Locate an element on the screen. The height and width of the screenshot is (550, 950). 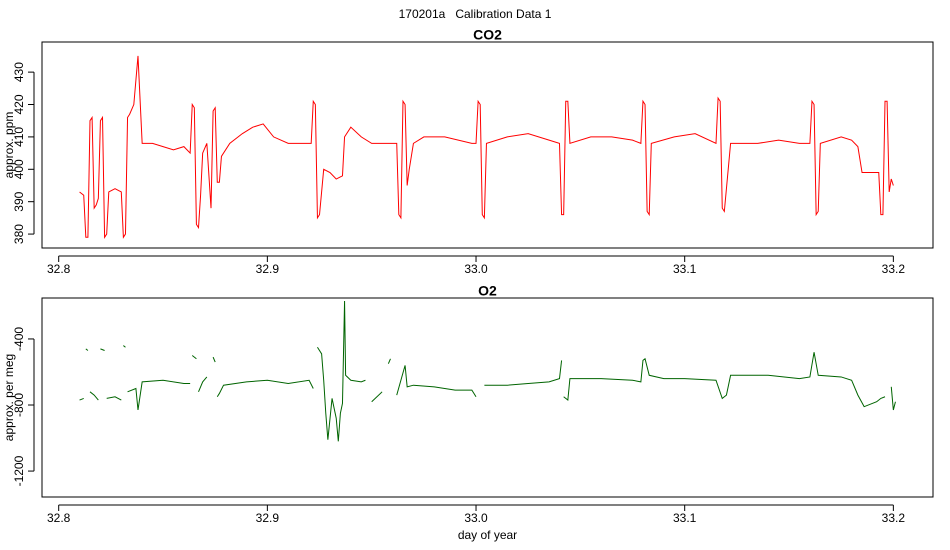
page-title: 170201a Calibration Data 1 is located at coordinates (475, 14).